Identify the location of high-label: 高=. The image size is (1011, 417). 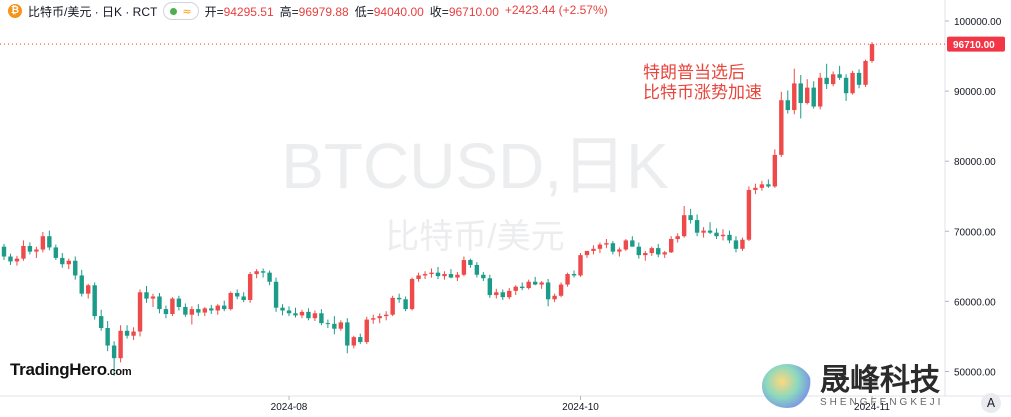
(289, 11).